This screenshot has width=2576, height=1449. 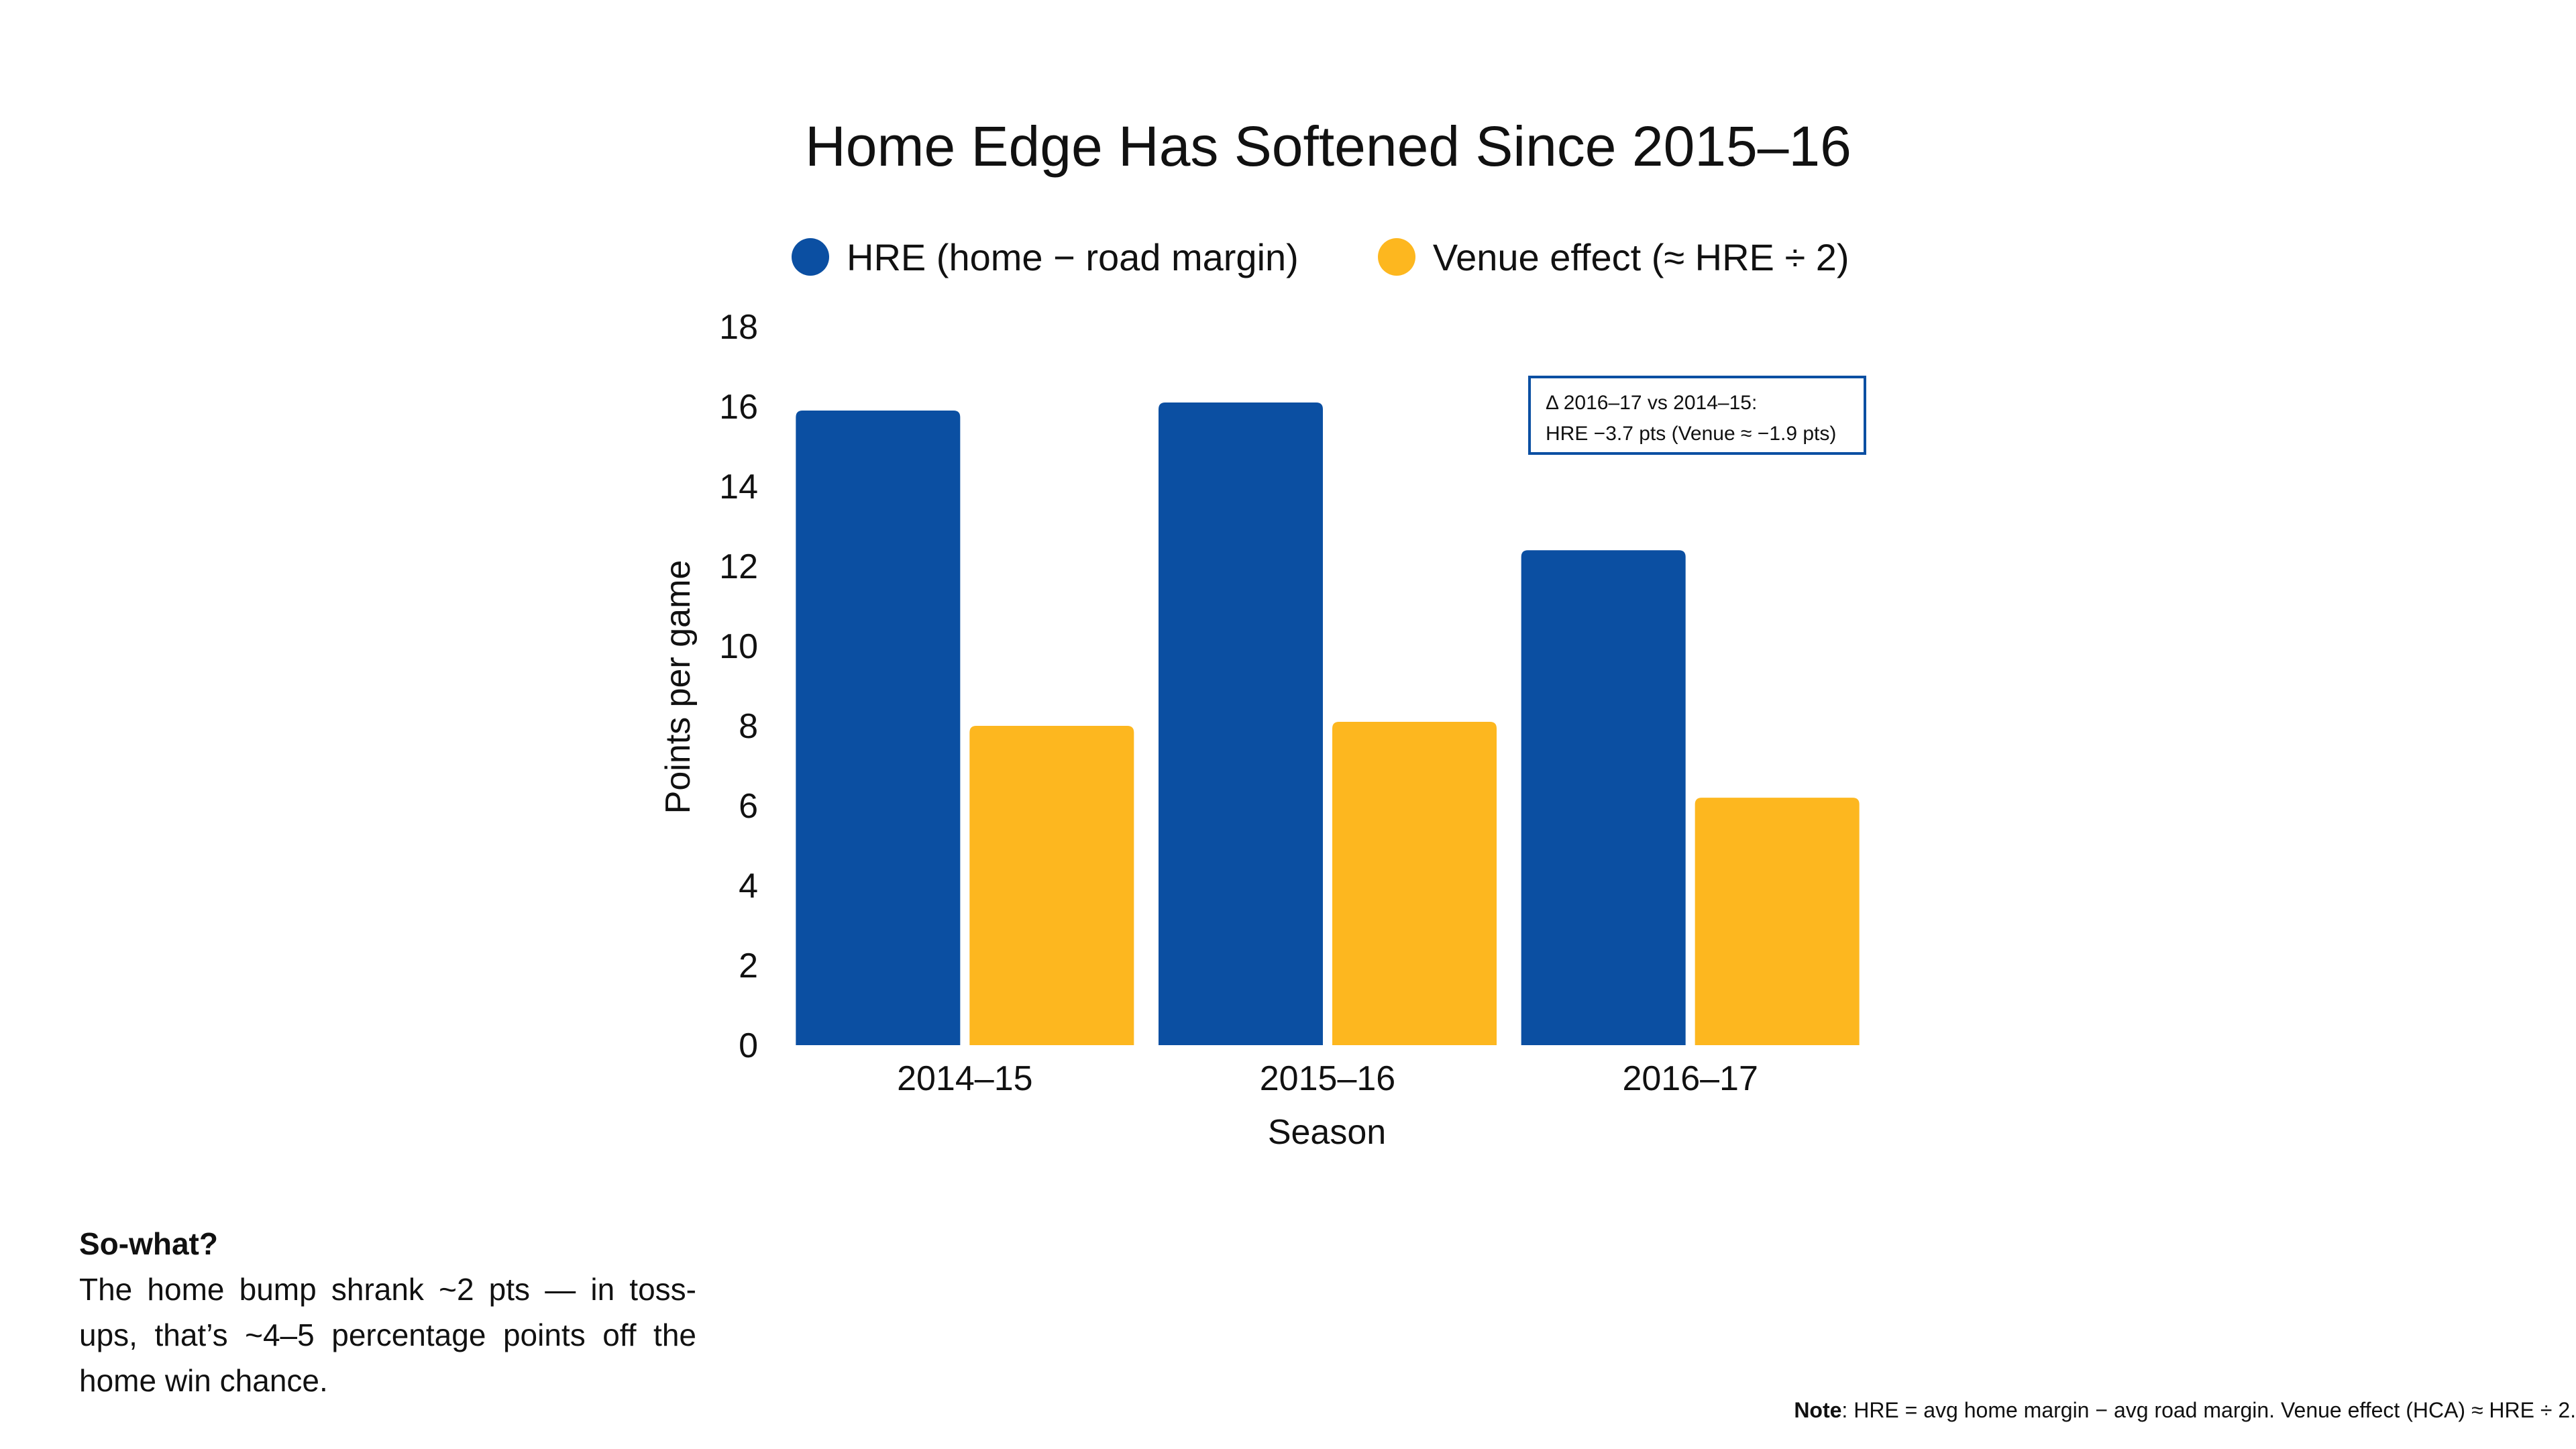 I want to click on legend-item-hre: HRE (home − road margin), so click(x=1045, y=257).